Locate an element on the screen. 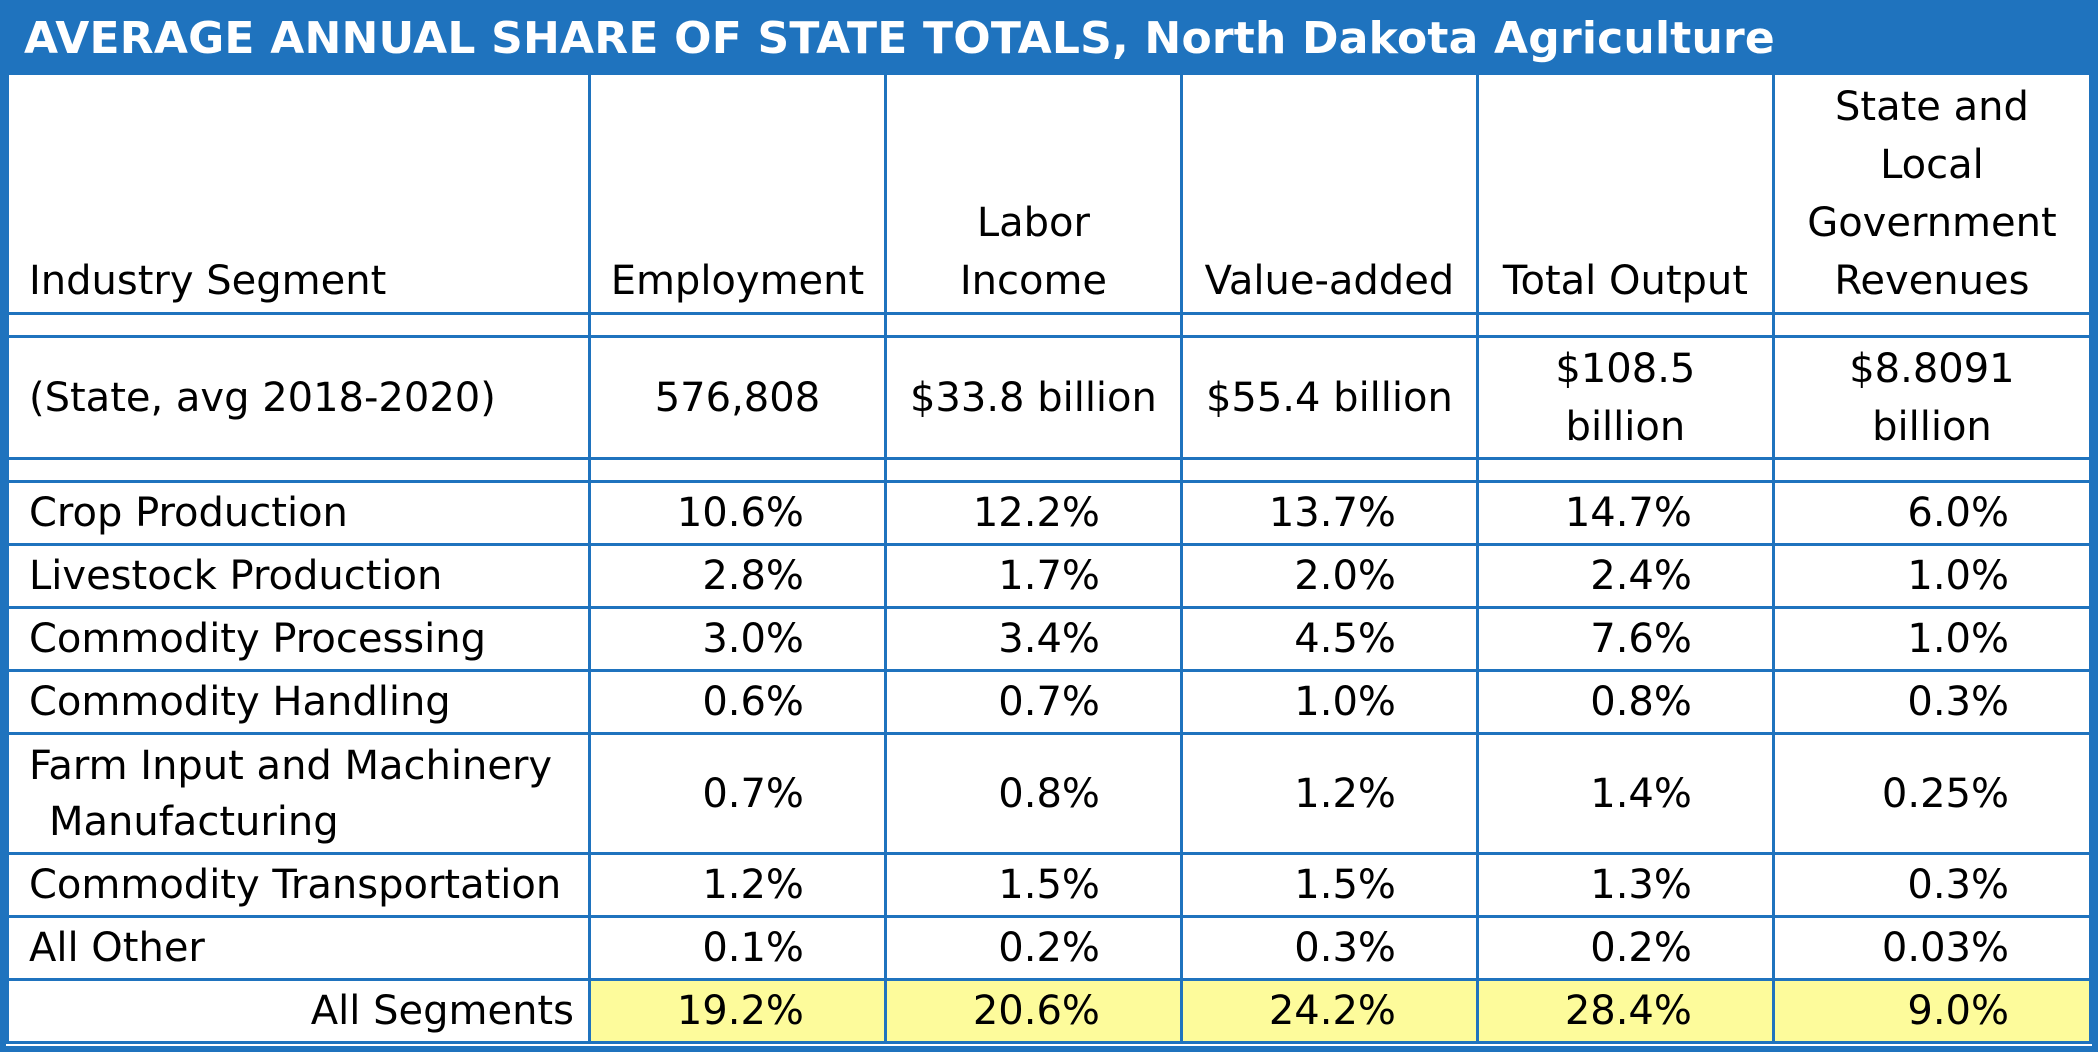  cell-labor-income: 12.2% is located at coordinates (1033, 513).